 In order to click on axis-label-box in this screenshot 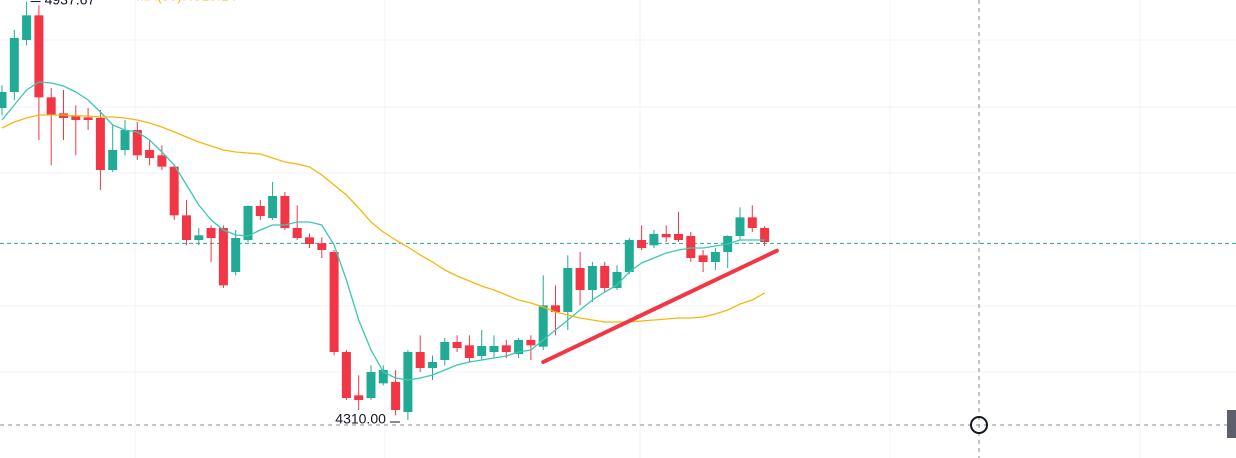, I will do `click(1231, 424)`.